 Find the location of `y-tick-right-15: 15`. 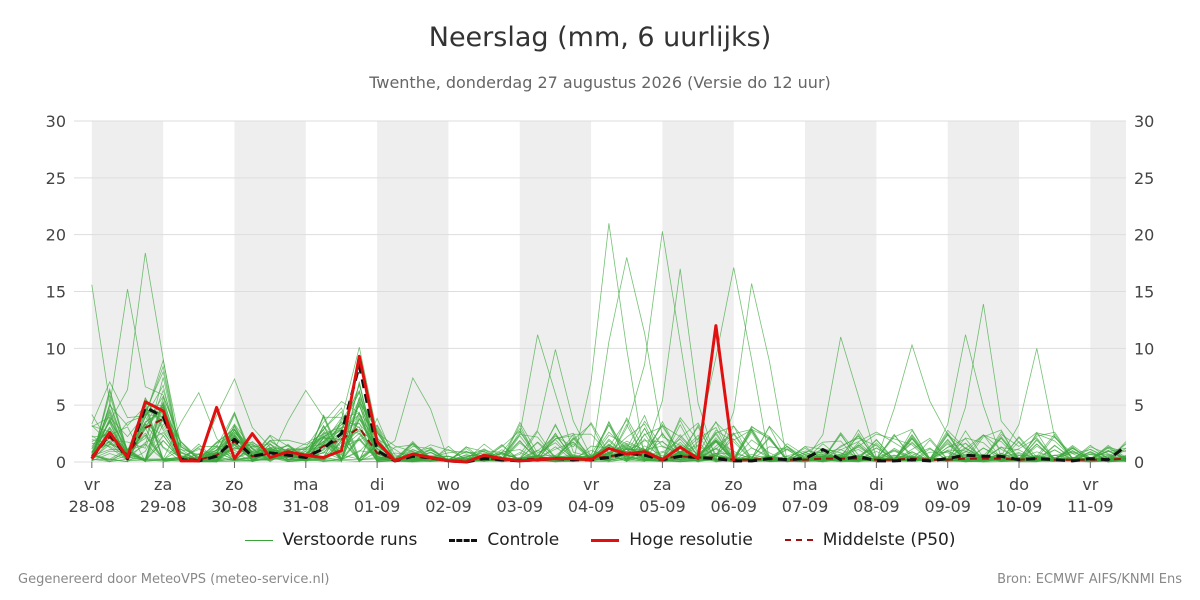

y-tick-right-15: 15 is located at coordinates (1144, 292).